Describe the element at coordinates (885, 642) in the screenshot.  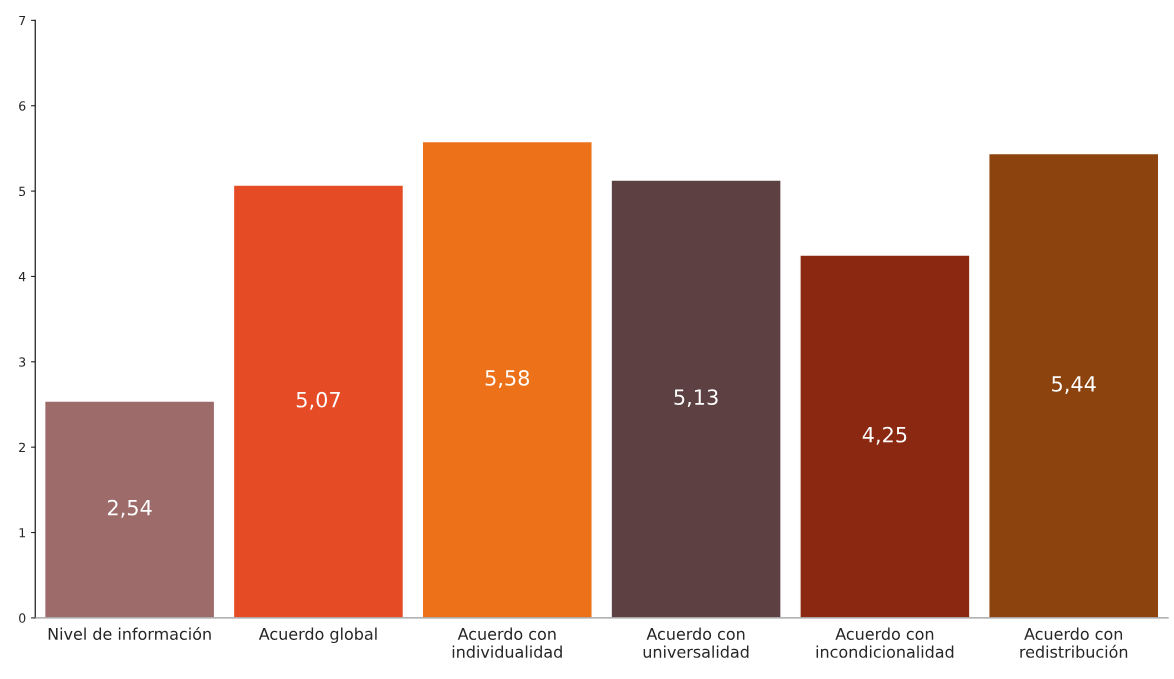
I see `x-tick-label: Acuerdo con incondicionalidad` at that location.